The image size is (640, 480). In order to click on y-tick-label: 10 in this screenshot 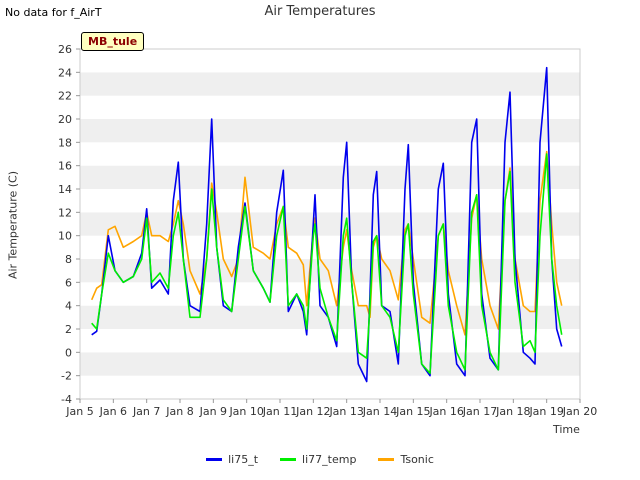, I will do `click(65, 236)`.